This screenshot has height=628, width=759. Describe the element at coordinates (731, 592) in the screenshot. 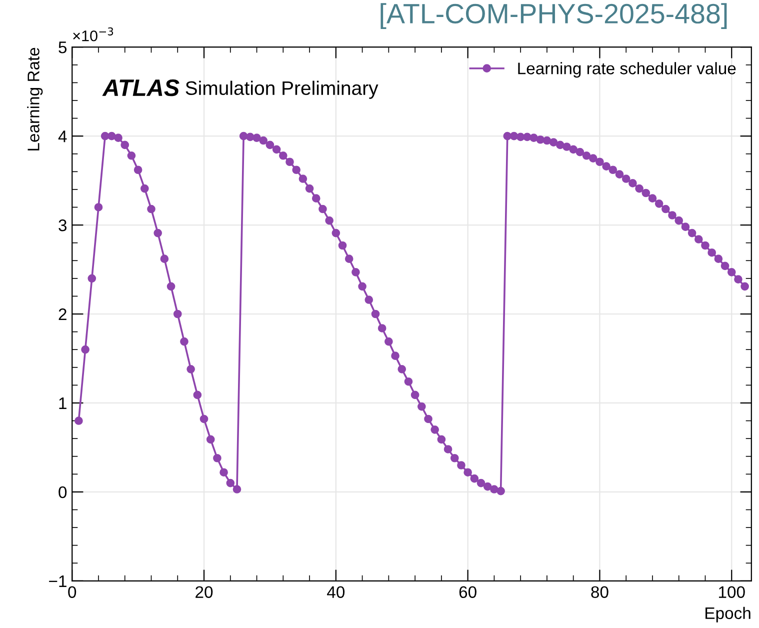

I see `x-tick-label: 100` at that location.